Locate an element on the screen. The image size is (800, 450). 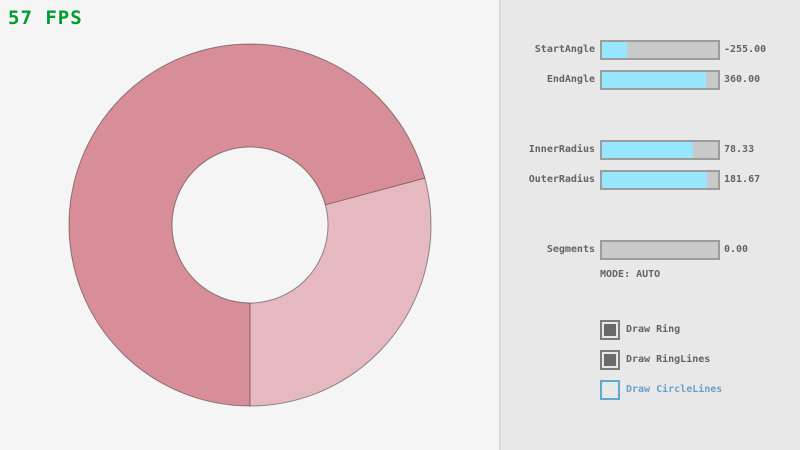
slider-start-angle-label: StartAngle is located at coordinates (564, 49).